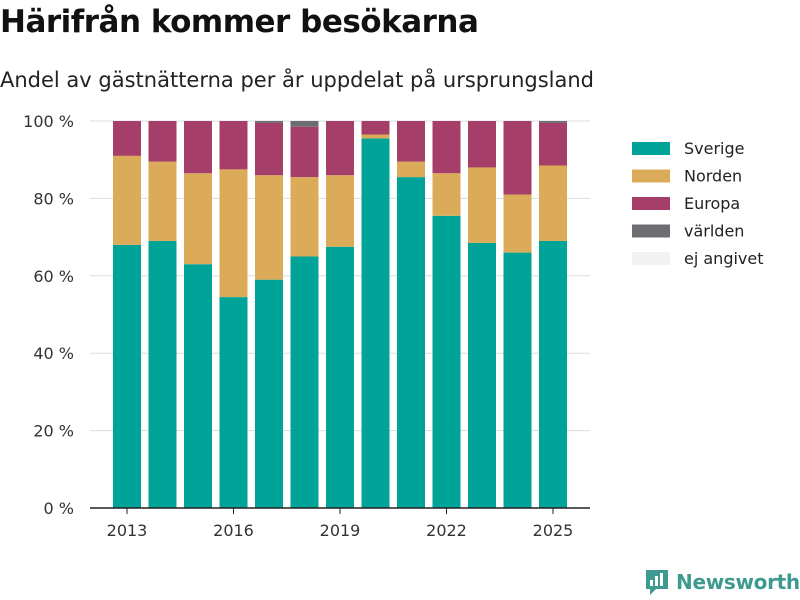  What do you see at coordinates (738, 582) in the screenshot?
I see `brand-name: Newsworthy` at bounding box center [738, 582].